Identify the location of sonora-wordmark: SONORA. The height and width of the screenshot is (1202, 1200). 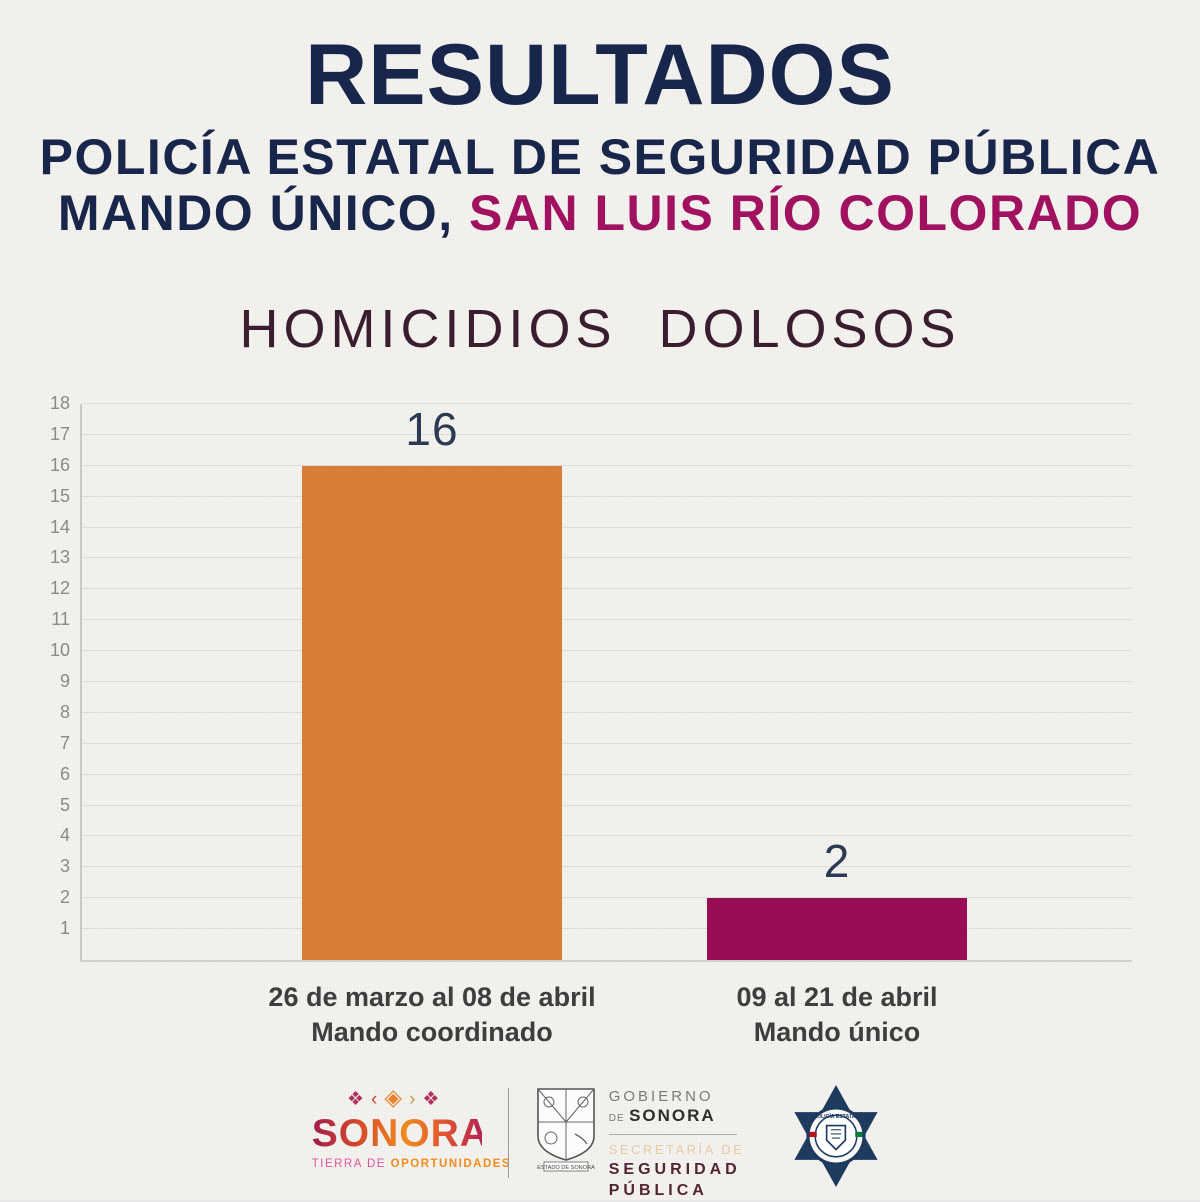
(400, 1133).